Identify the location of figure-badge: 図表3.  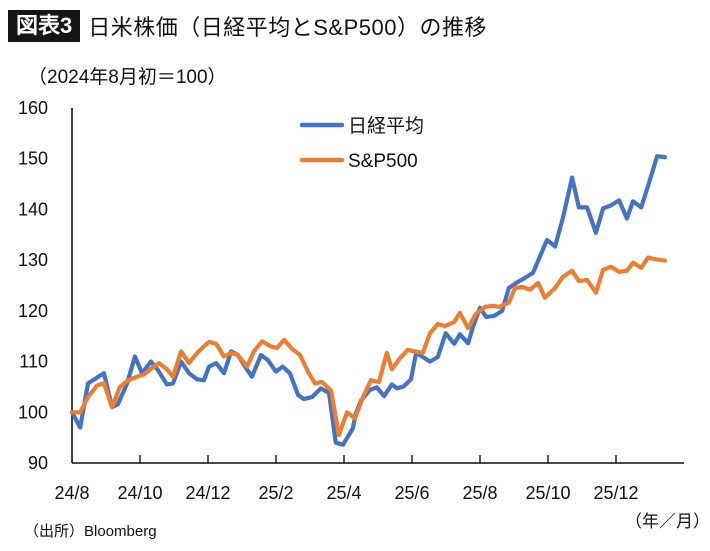
(44, 26).